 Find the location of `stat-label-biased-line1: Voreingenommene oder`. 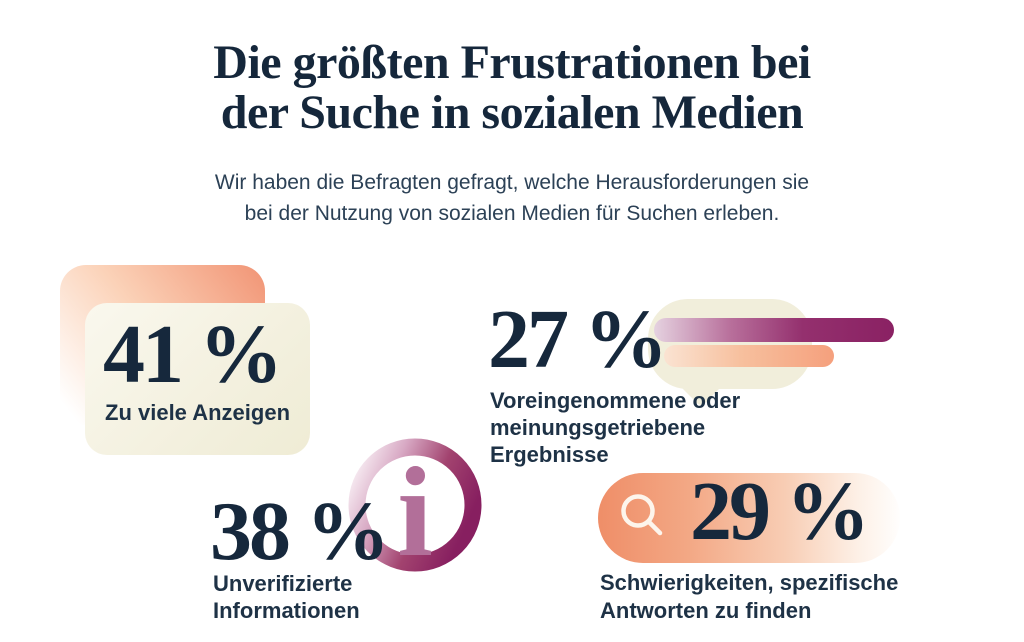

stat-label-biased-line1: Voreingenommene oder is located at coordinates (615, 400).